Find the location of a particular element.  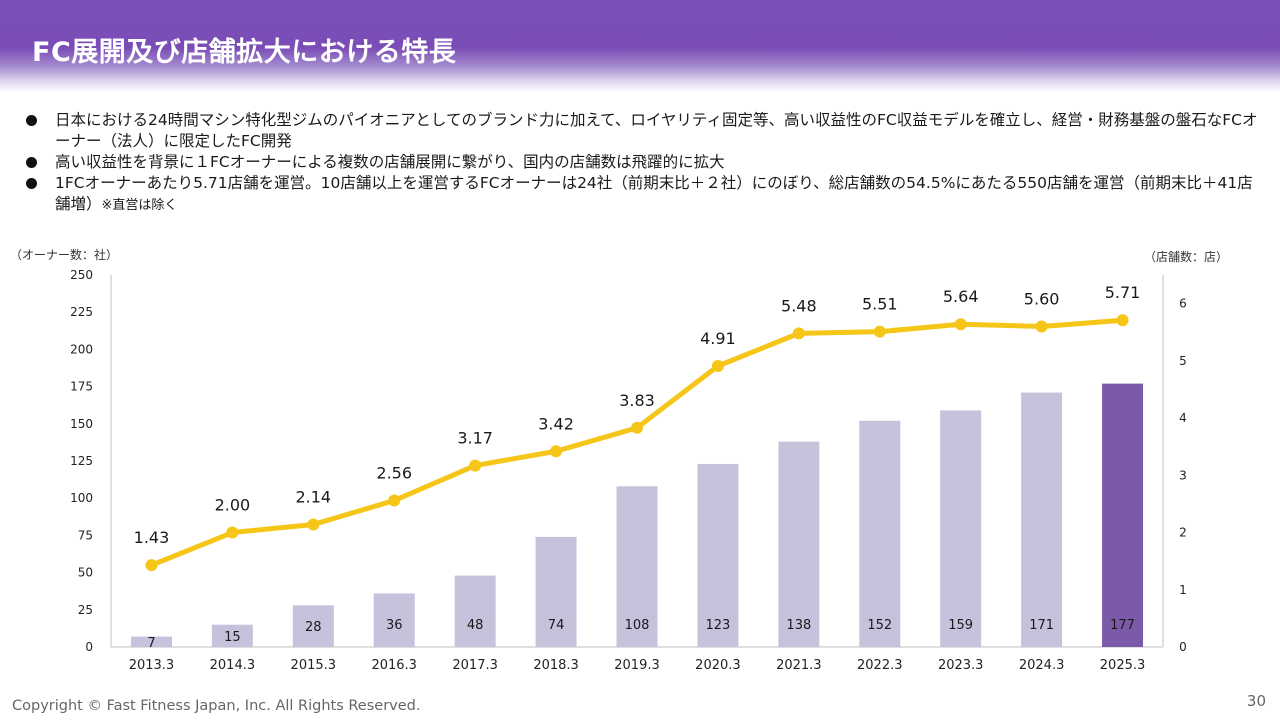

bar-value-labels: 7 15 28 36 48 74 108 123 138 152 159 171 177 is located at coordinates (641, 634).